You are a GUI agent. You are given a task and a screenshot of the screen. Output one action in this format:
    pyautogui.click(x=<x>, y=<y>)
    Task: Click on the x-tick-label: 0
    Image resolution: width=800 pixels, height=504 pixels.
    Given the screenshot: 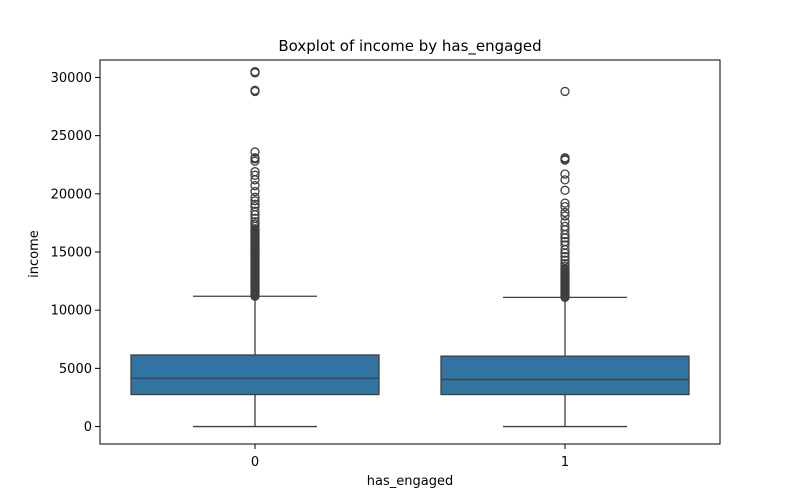 What is the action you would take?
    pyautogui.click(x=255, y=462)
    